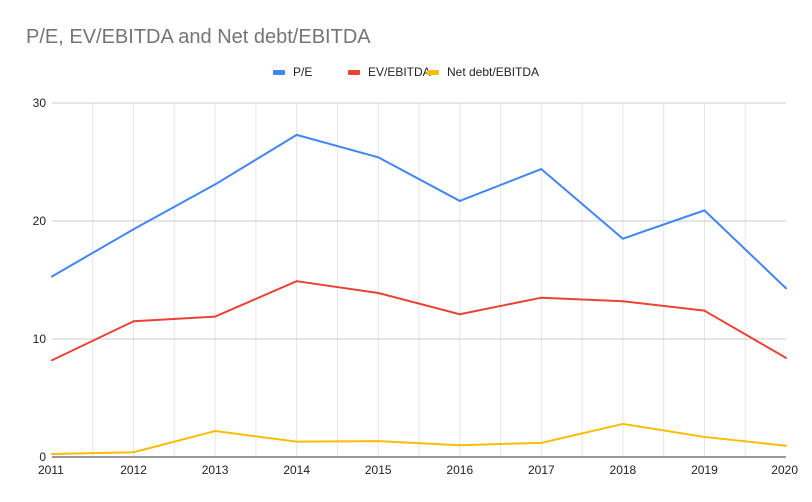 This screenshot has height=502, width=812. Describe the element at coordinates (419, 439) in the screenshot. I see `series-line-net-debt-ebitda` at that location.